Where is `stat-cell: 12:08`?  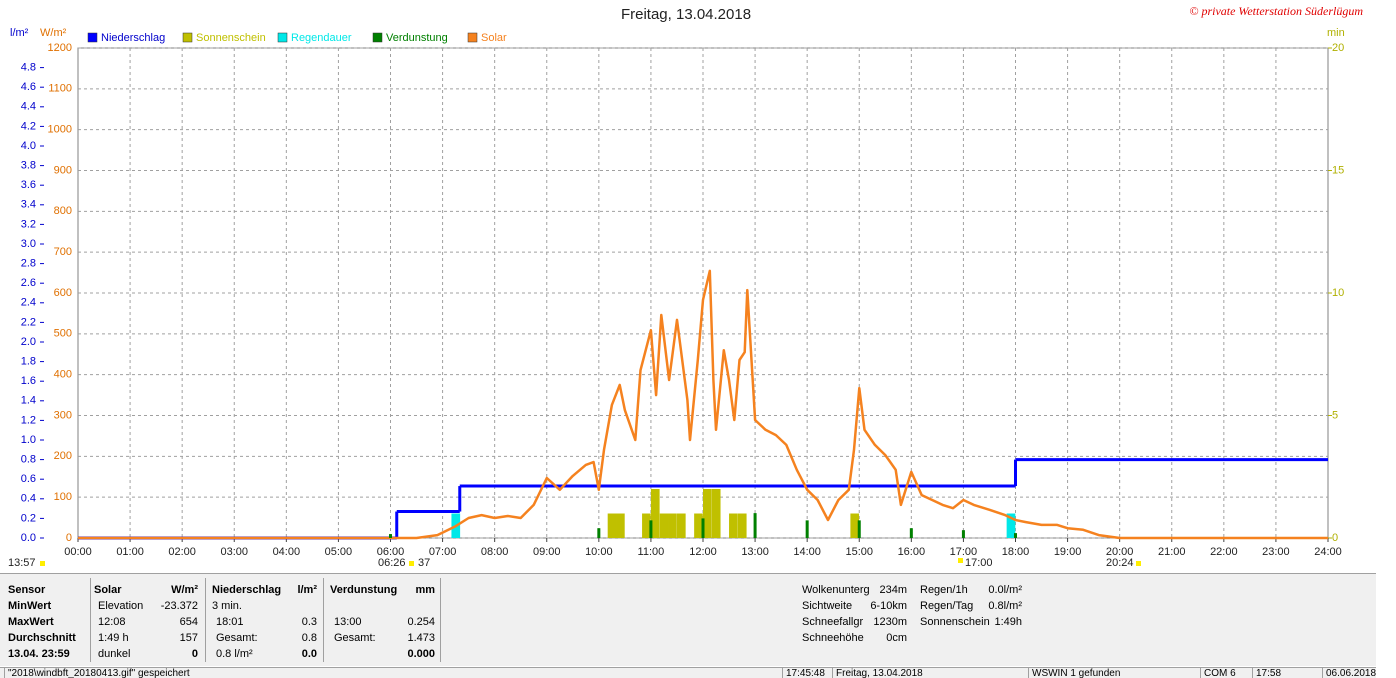 stat-cell: 12:08 is located at coordinates (112, 622).